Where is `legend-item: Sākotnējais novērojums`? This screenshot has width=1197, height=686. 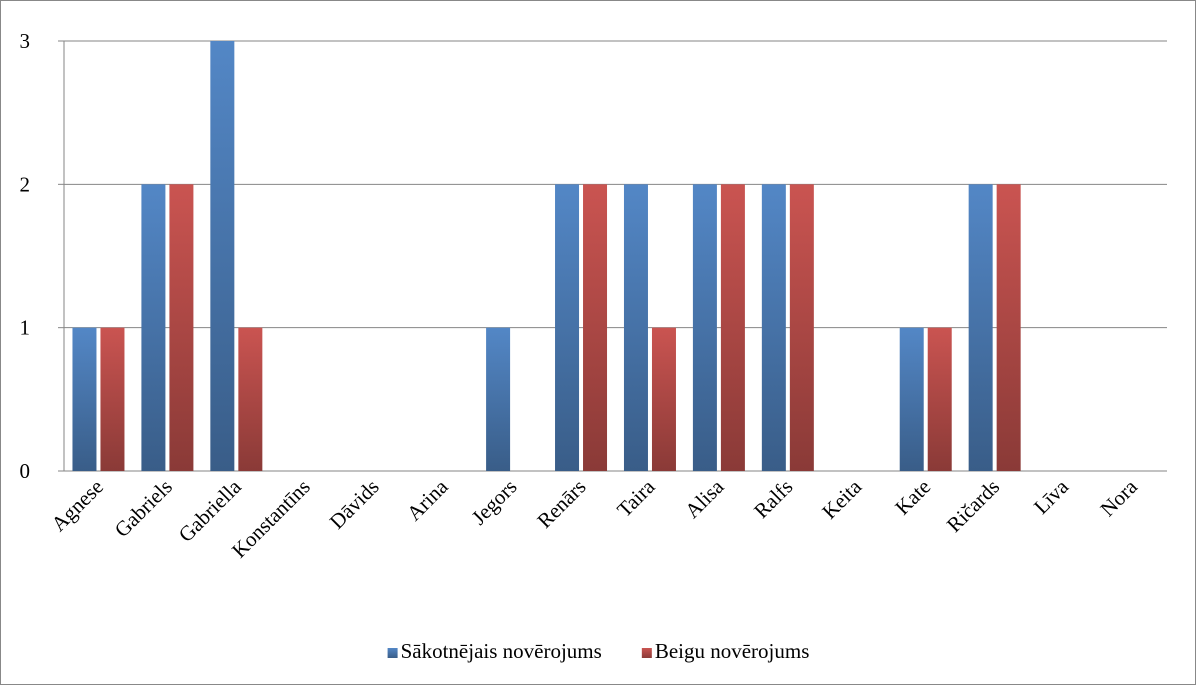
legend-item: Sākotnējais novērojums is located at coordinates (494, 651).